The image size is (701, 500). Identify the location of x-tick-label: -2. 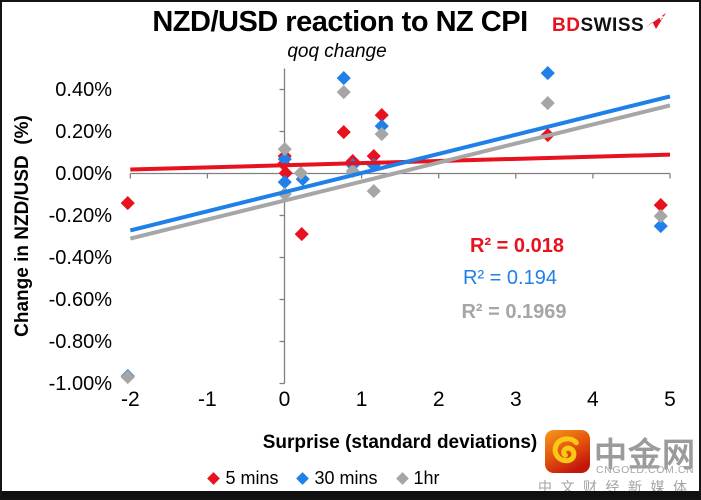
(130, 399).